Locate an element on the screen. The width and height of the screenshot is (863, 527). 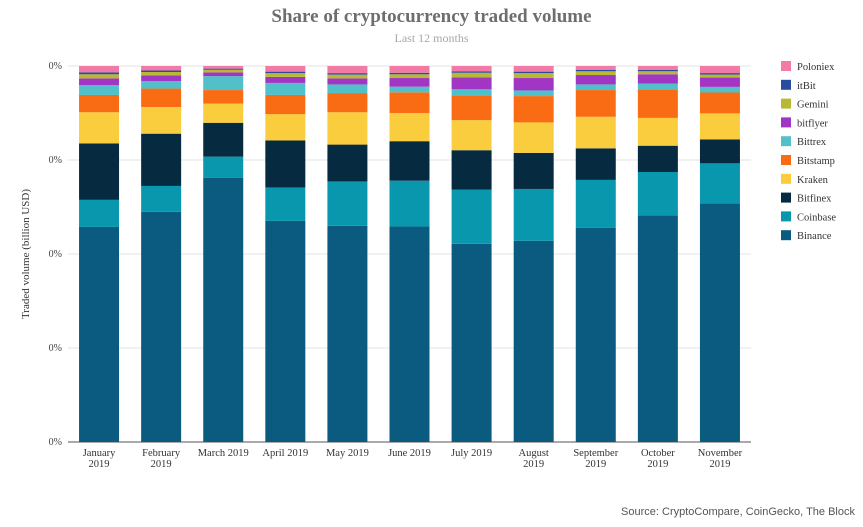
legend-label: Bitfinex is located at coordinates (814, 199).